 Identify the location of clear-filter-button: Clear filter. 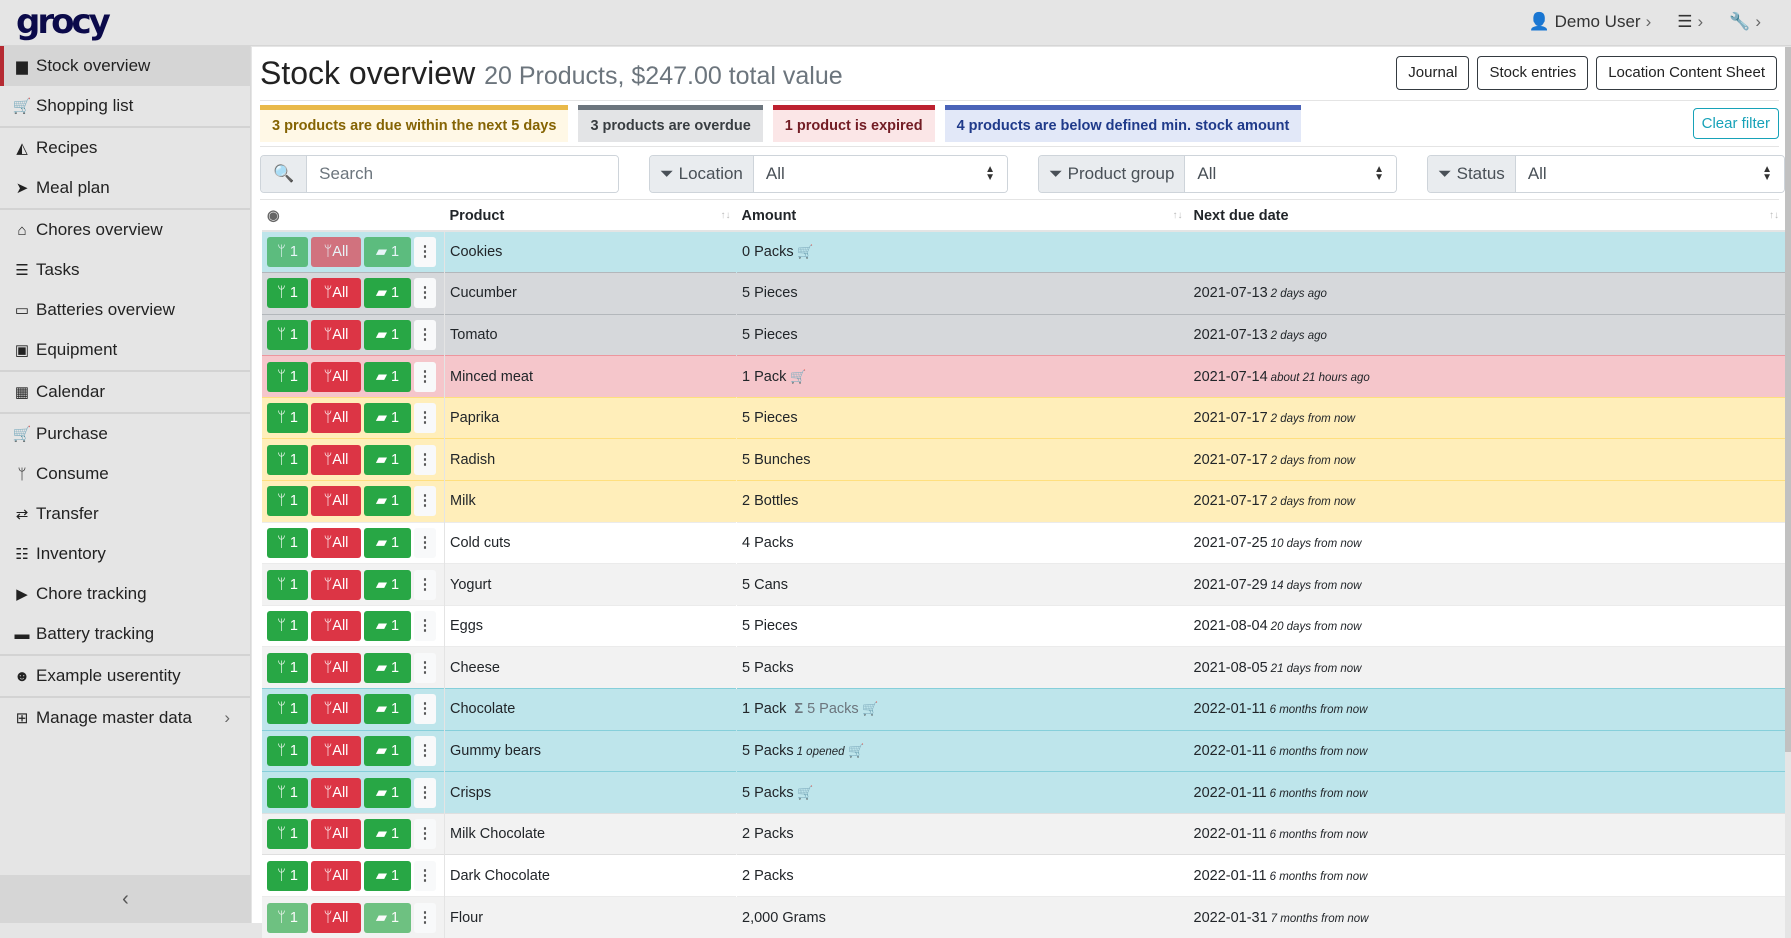
(1736, 123).